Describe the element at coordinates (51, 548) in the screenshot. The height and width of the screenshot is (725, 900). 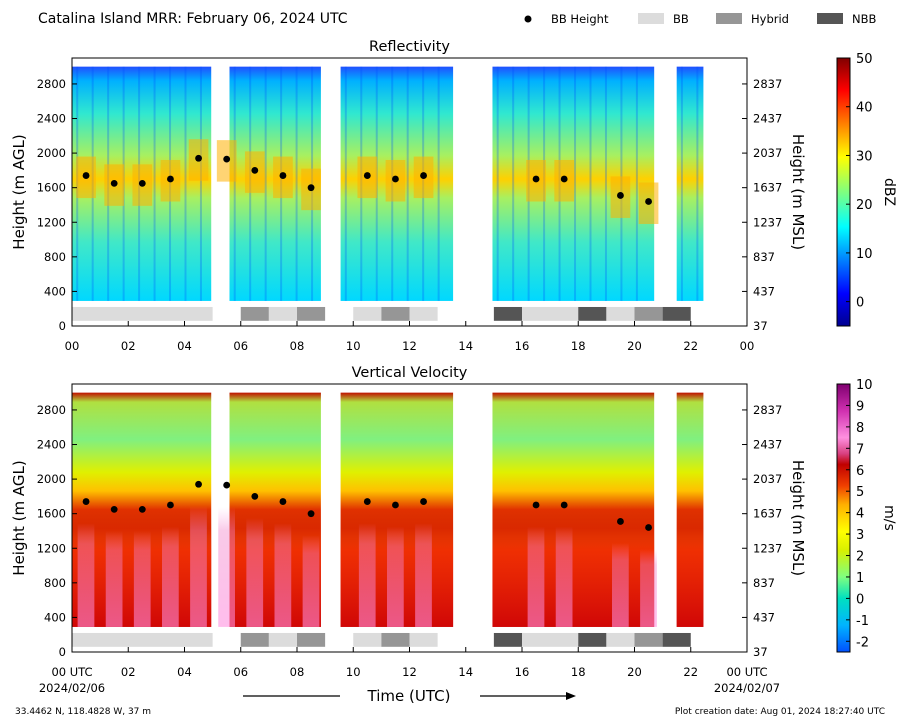
I see `y-tick-label: 1200` at that location.